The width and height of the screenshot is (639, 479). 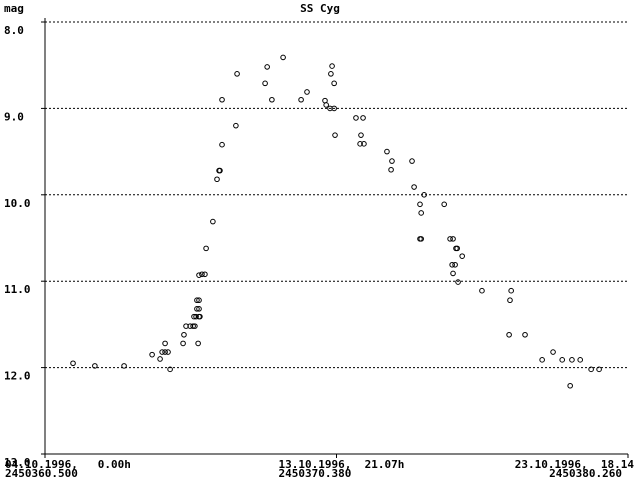 What do you see at coordinates (14, 116) in the screenshot?
I see `y-tick-label: 9.0` at bounding box center [14, 116].